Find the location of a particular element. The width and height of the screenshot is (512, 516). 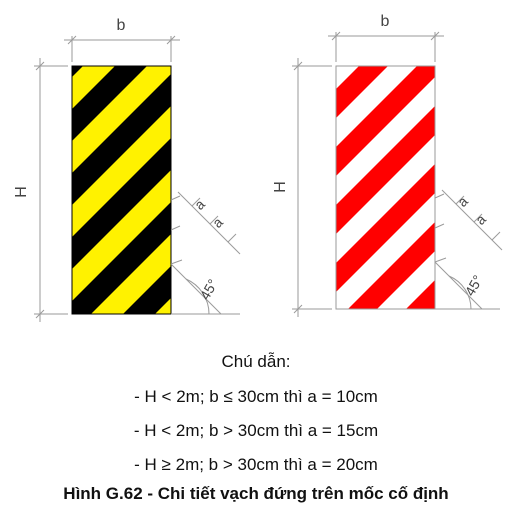

legend-line: - H < 2m; b ≤ 30cm thì a = 10cm is located at coordinates (256, 396).